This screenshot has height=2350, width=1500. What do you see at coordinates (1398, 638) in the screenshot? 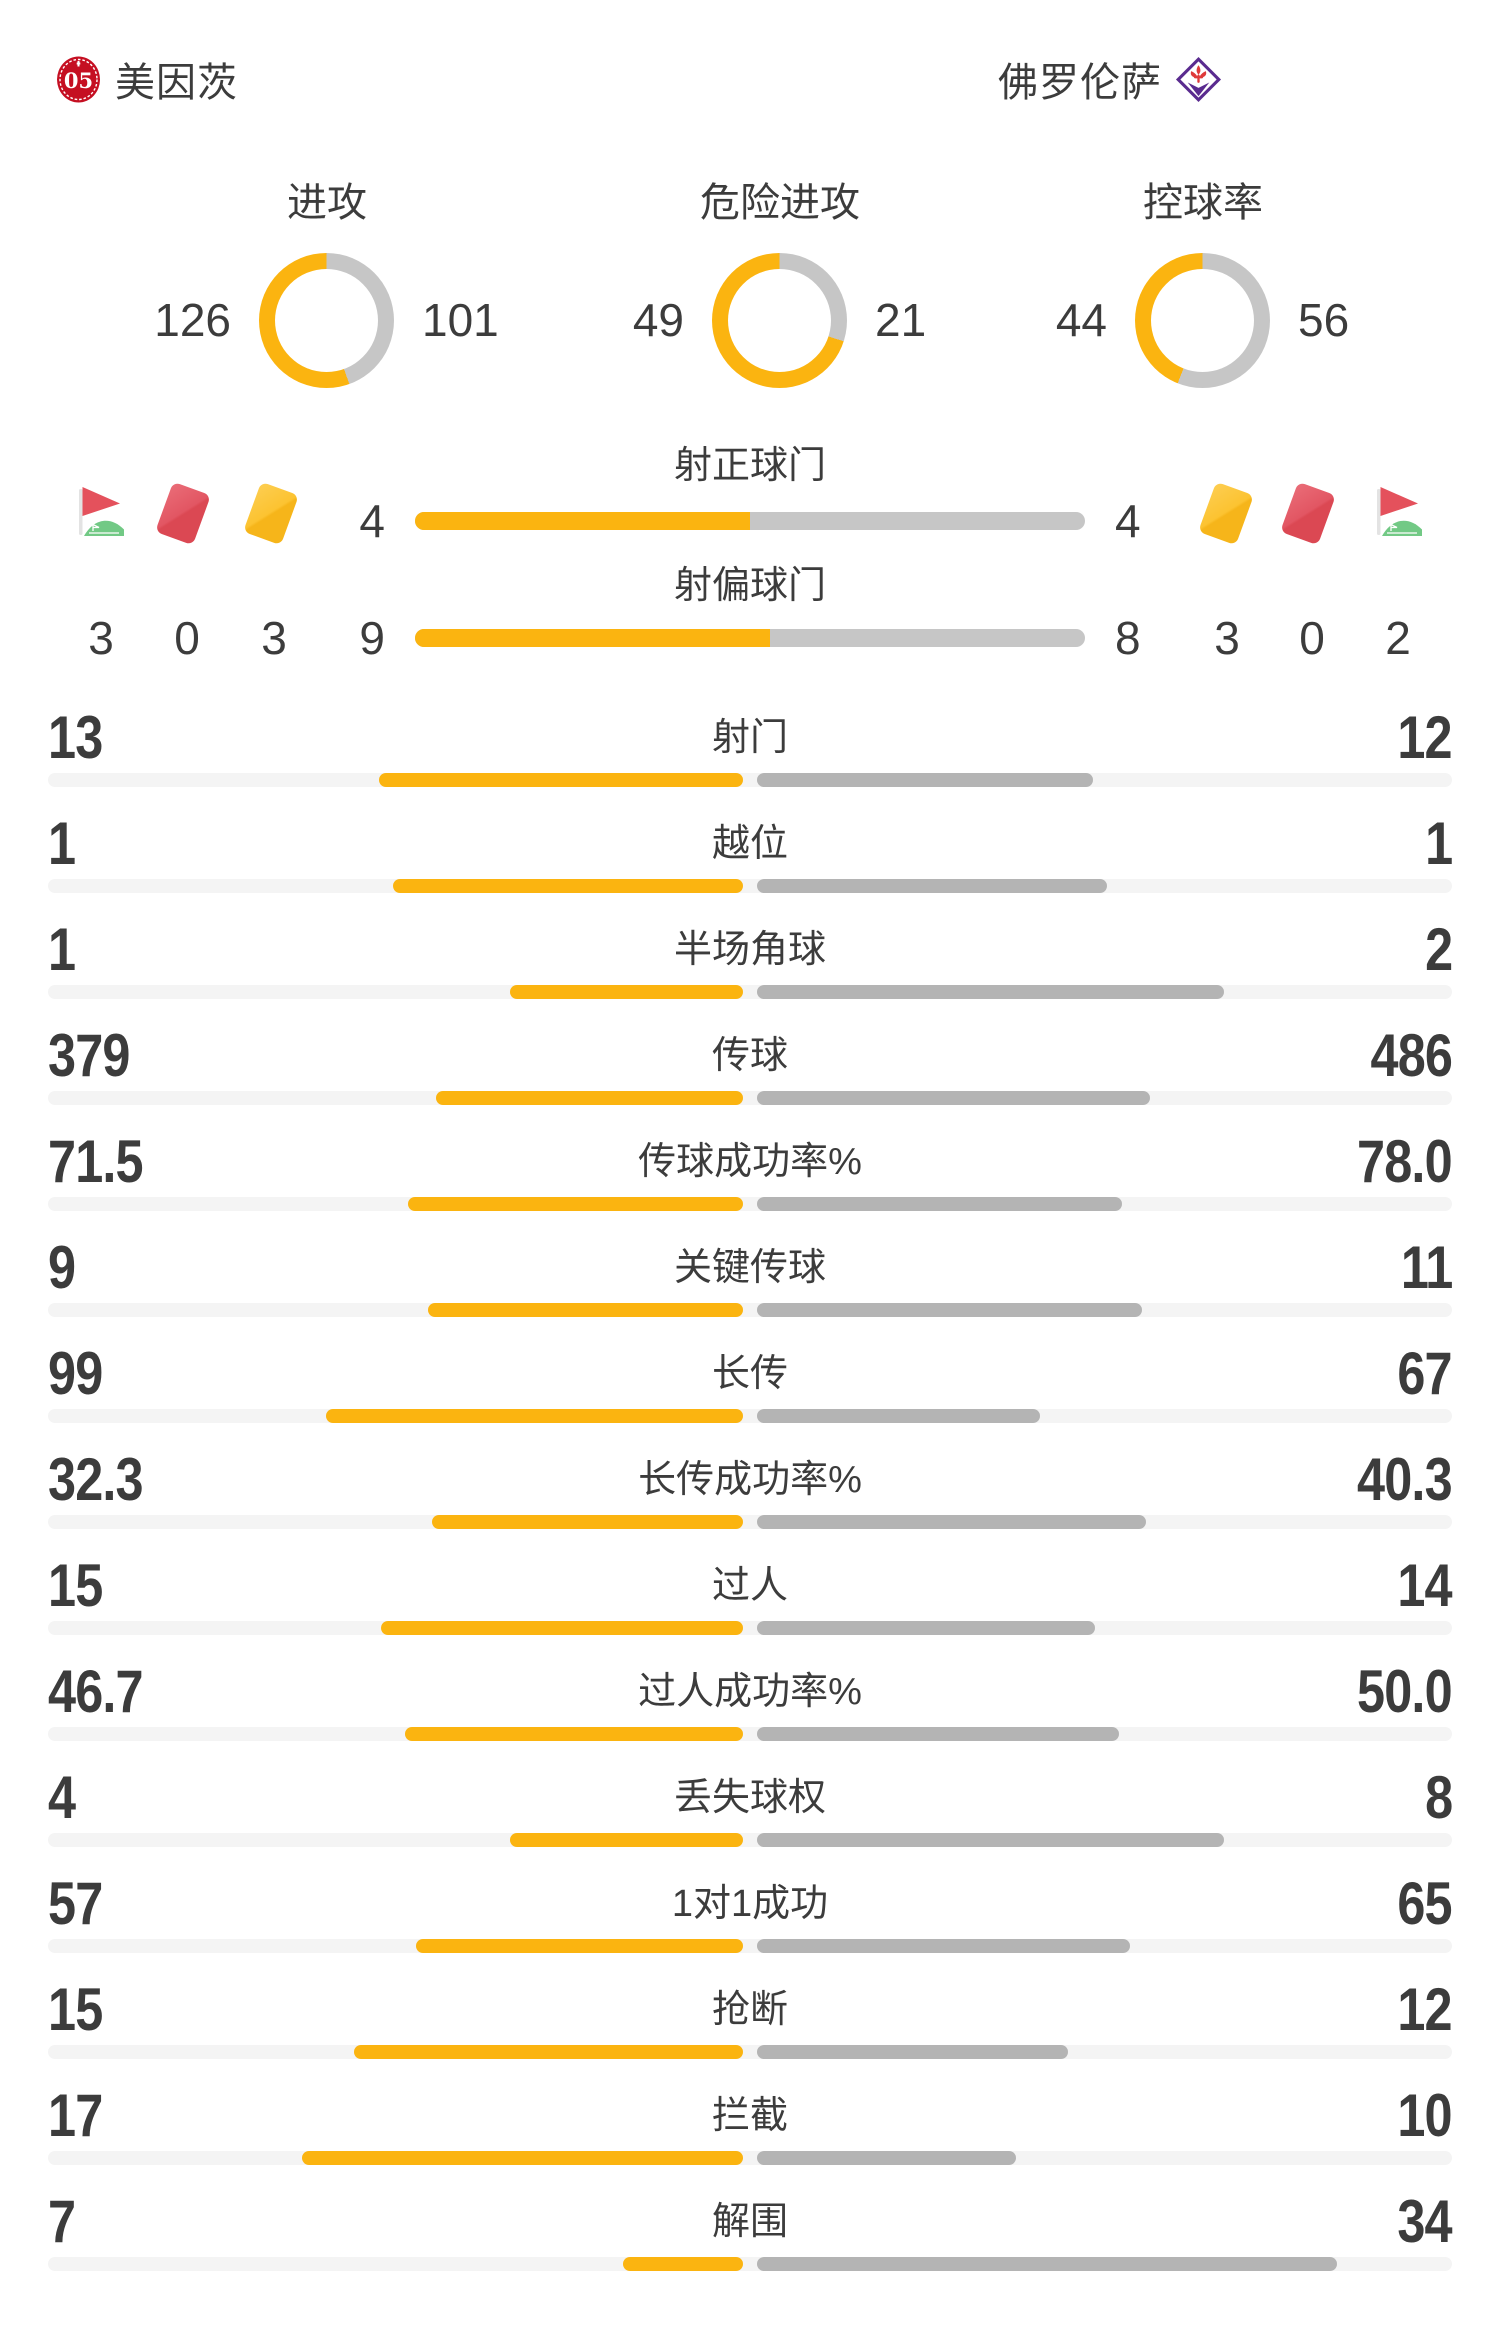
I see `away-corners-value: 2` at bounding box center [1398, 638].